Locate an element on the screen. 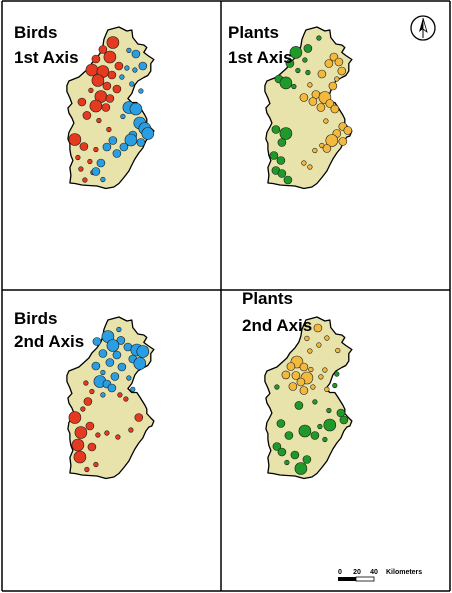 This screenshot has width=452, height=593. scale-bar: 0 20 40 Kilometers is located at coordinates (380, 575).